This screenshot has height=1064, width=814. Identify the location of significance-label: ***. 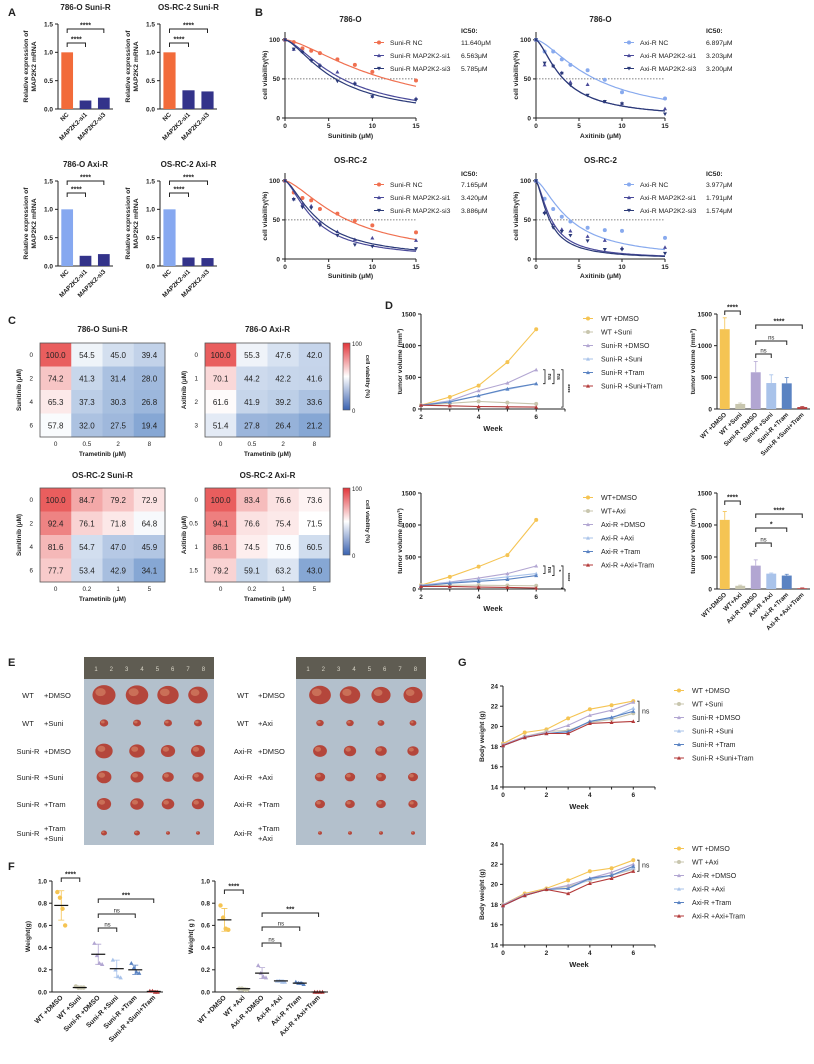
(126, 896).